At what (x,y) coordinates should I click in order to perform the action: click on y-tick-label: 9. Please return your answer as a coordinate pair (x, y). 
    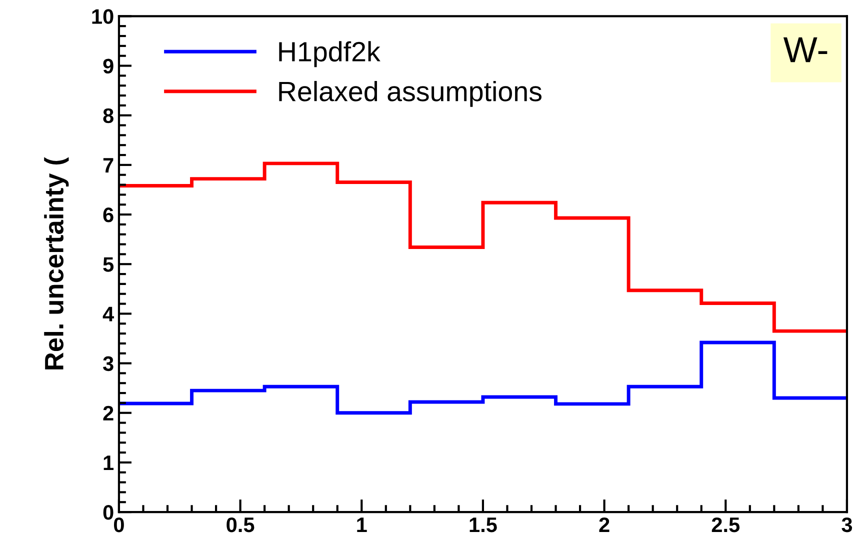
    Looking at the image, I should click on (108, 66).